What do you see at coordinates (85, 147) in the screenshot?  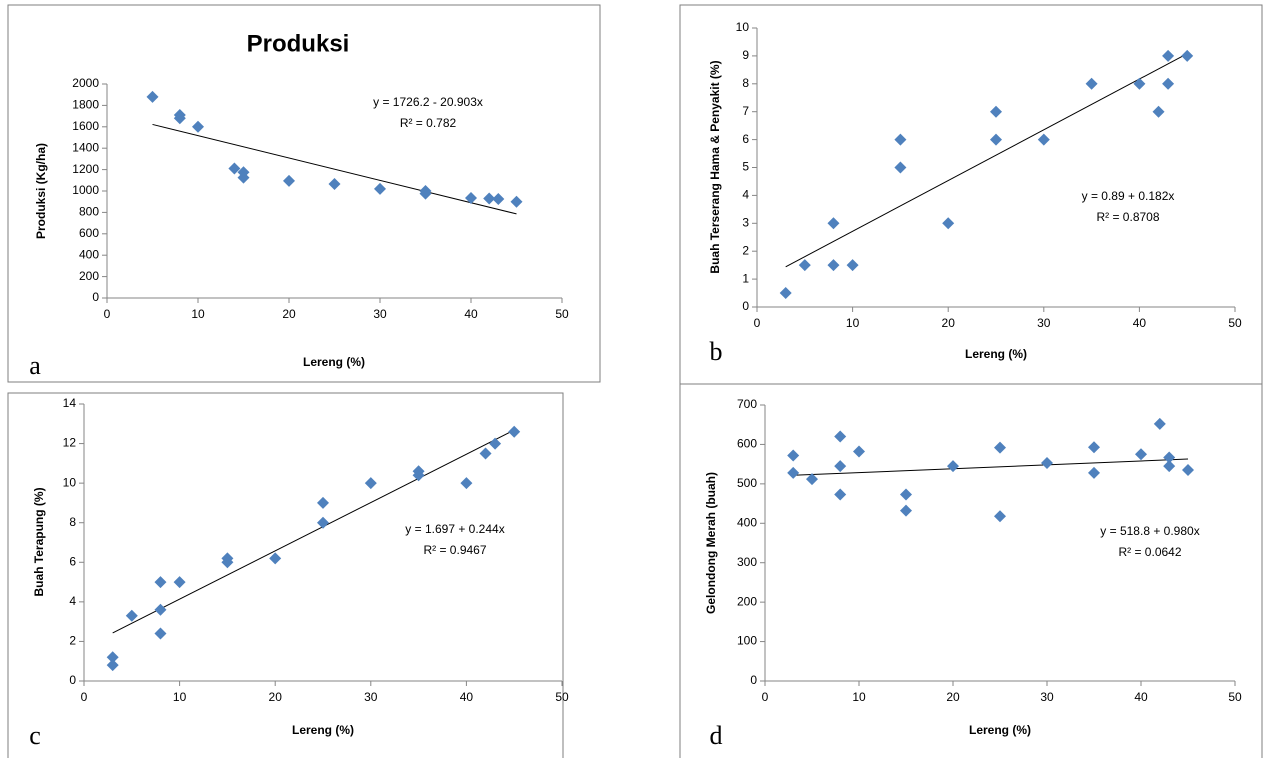 I see `y-tick-label: 1400` at bounding box center [85, 147].